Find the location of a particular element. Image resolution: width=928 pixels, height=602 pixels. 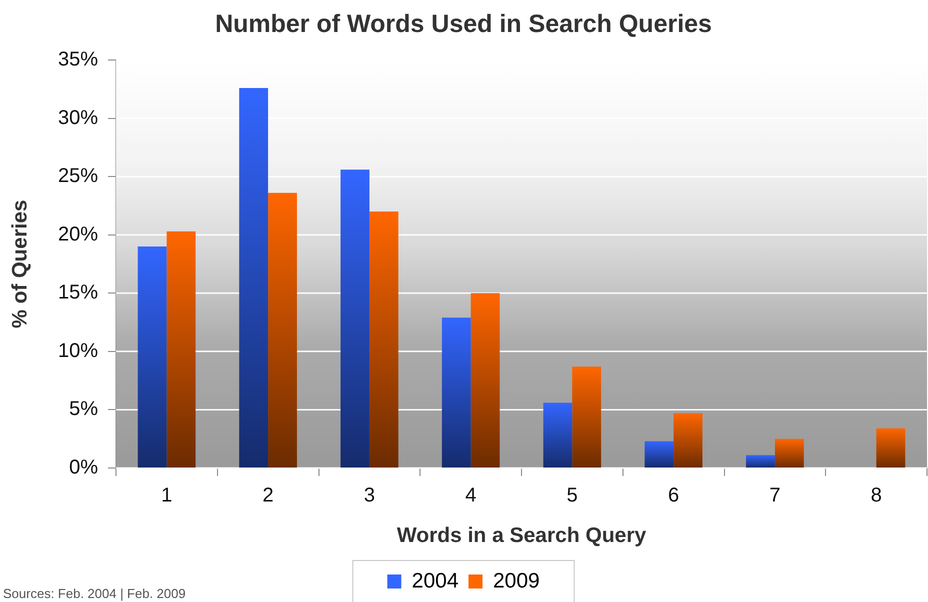

legend-label: 2004 is located at coordinates (435, 580).